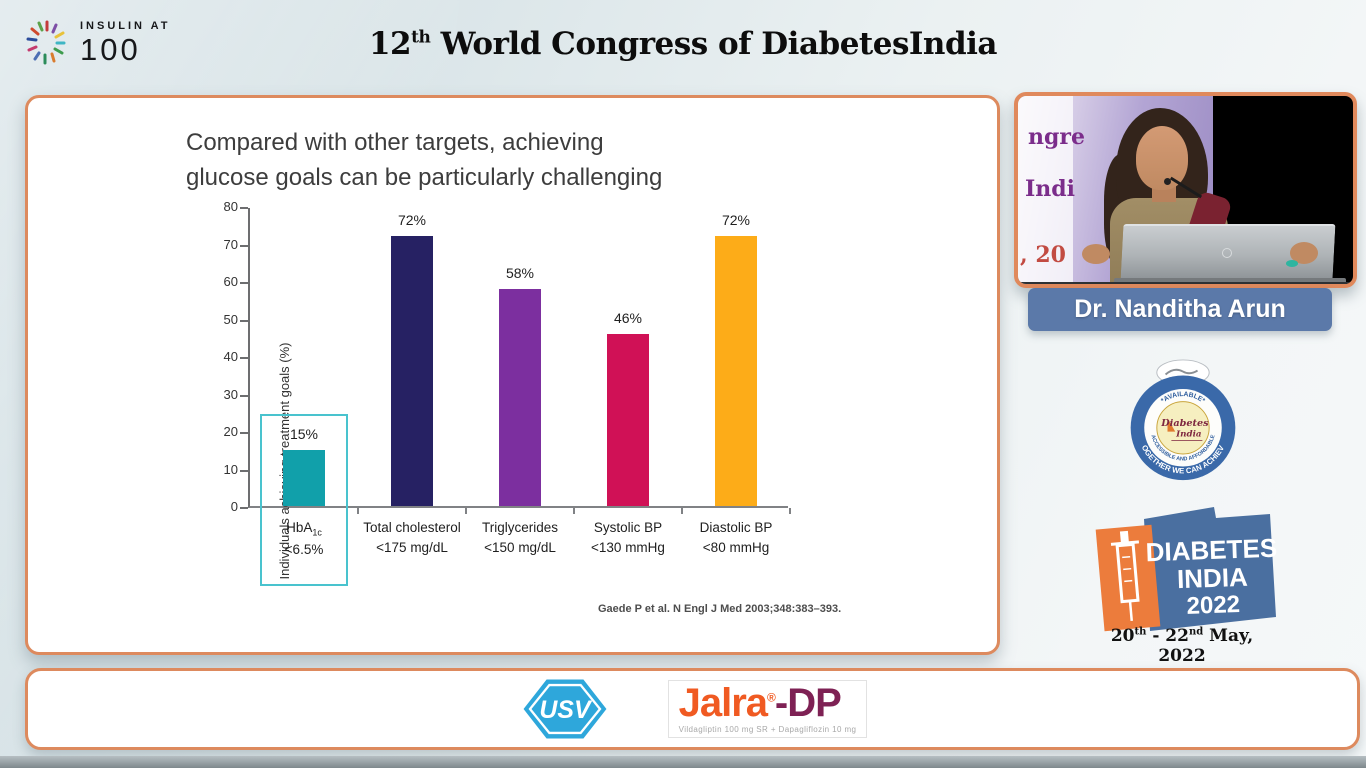  I want to click on y-tick-label: 80, so click(230, 206).